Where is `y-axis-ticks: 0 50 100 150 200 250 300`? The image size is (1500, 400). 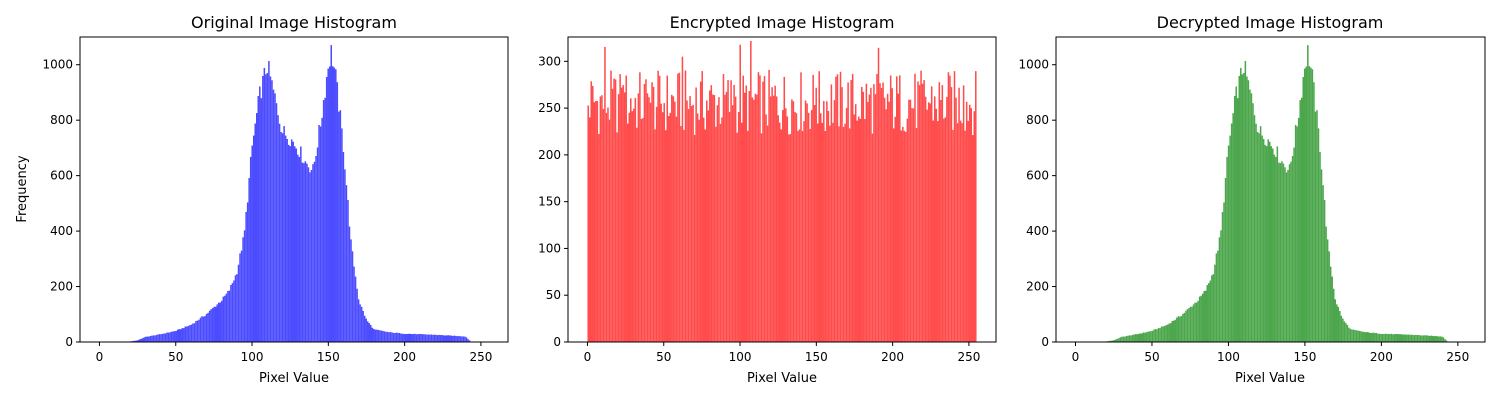 y-axis-ticks: 0 50 100 150 200 250 300 is located at coordinates (553, 201).